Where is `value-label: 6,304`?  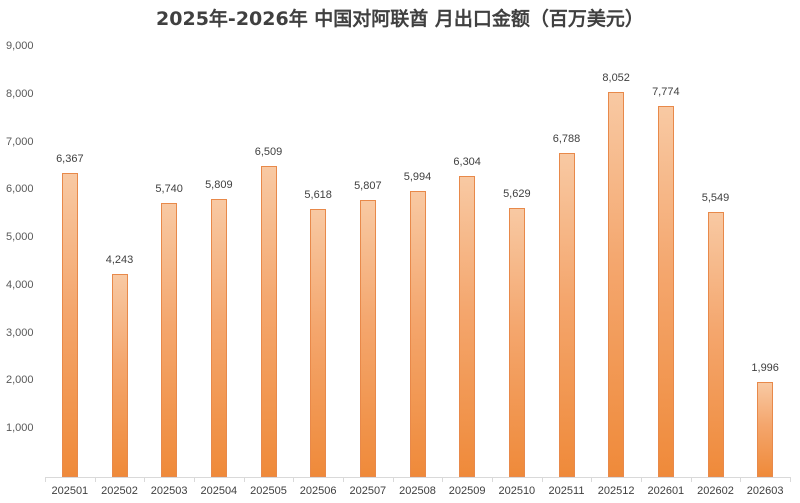 value-label: 6,304 is located at coordinates (467, 161).